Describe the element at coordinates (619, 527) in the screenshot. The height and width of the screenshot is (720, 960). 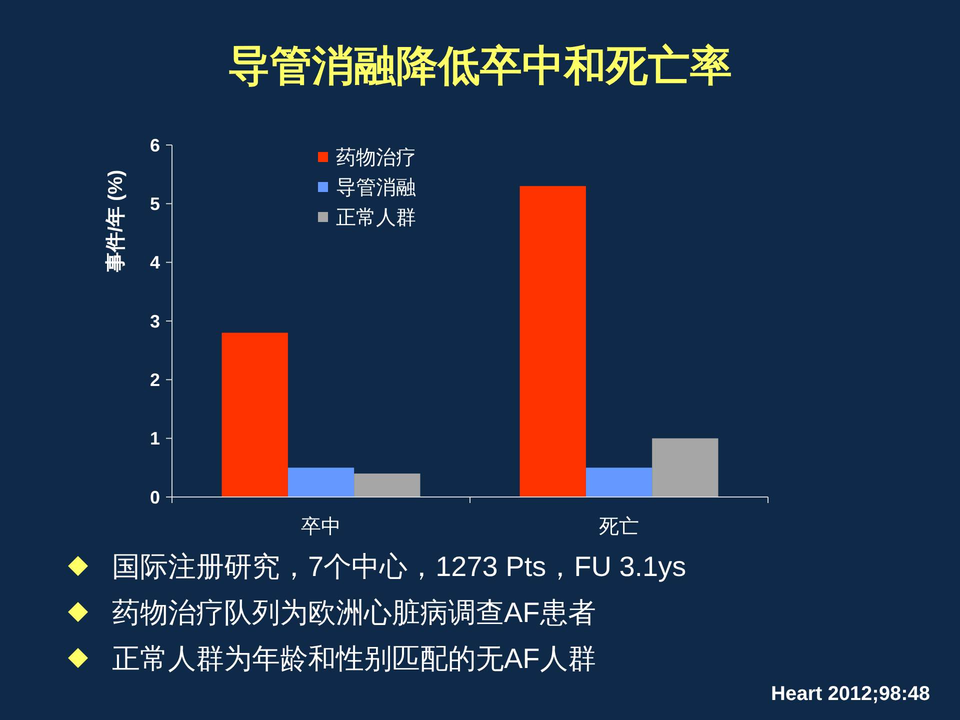
I see `x-tick-label: 死亡` at that location.